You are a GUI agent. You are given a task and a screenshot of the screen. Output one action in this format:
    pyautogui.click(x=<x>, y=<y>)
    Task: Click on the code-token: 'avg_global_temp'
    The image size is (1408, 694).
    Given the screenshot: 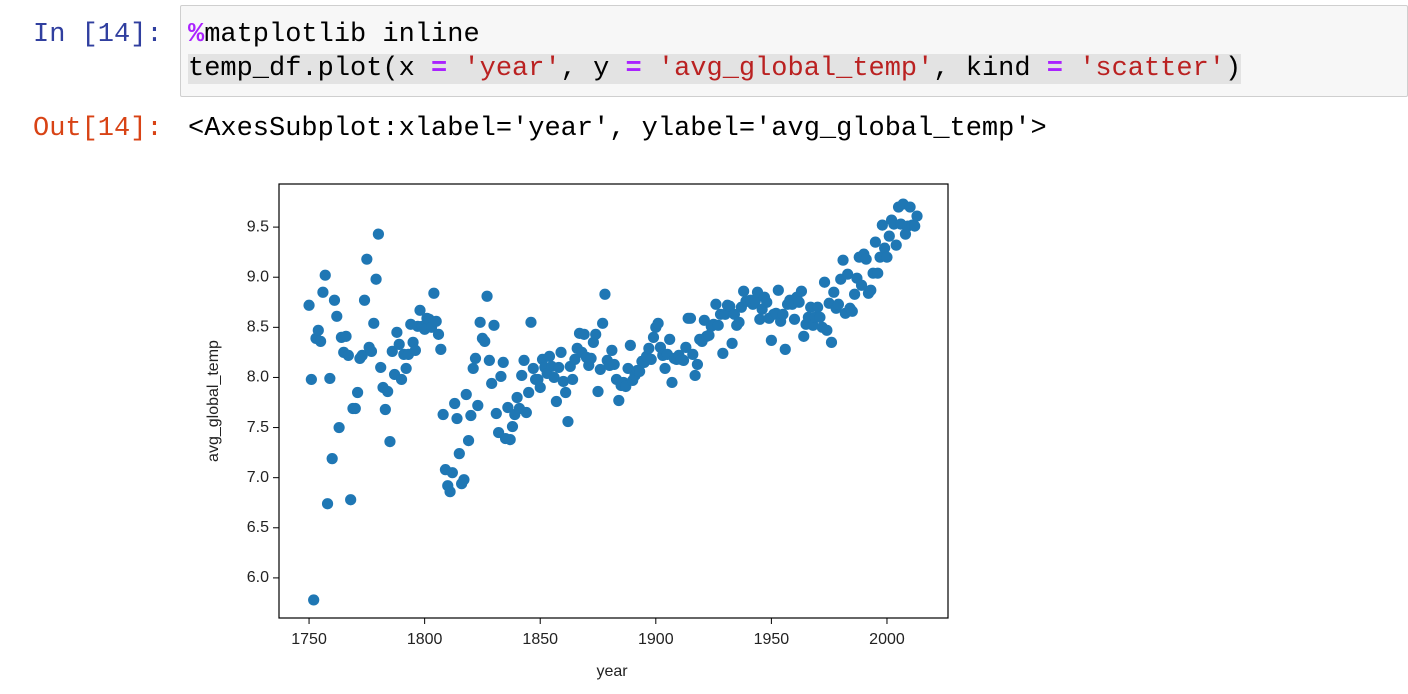 What is the action you would take?
    pyautogui.click(x=787, y=69)
    